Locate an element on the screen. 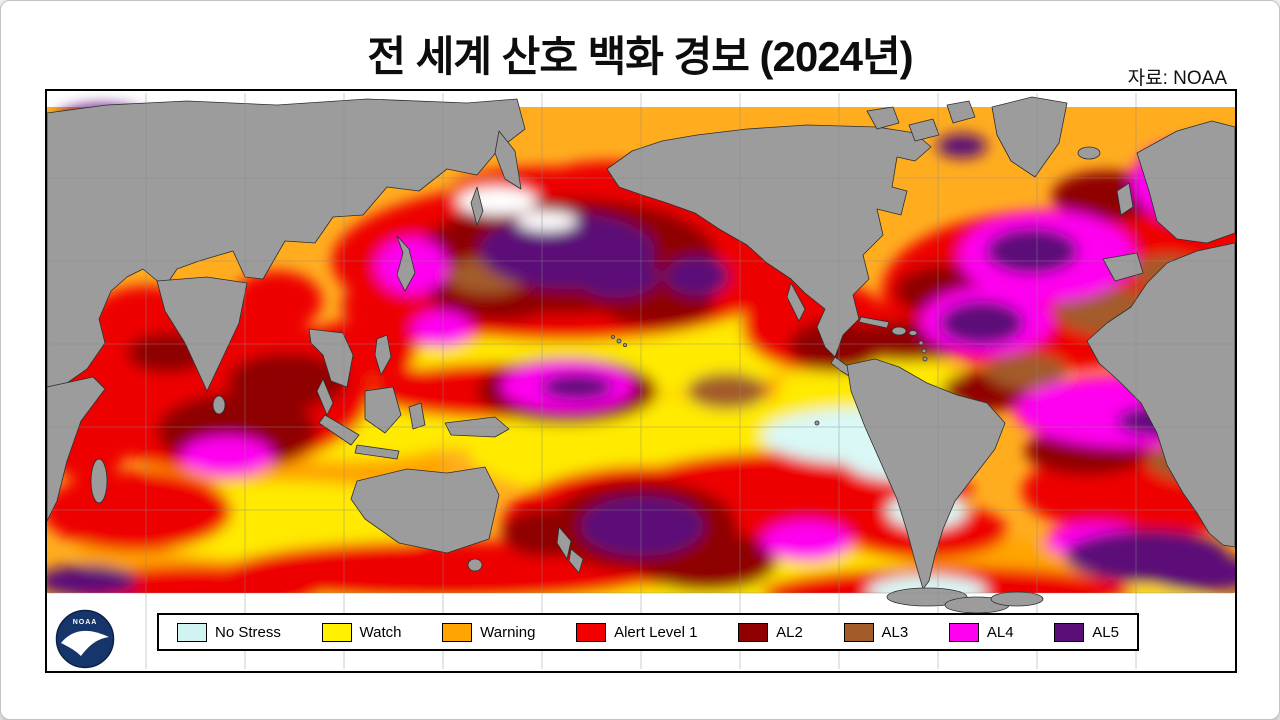 This screenshot has height=720, width=1280. legend-item-no-stress: No Stress is located at coordinates (229, 632).